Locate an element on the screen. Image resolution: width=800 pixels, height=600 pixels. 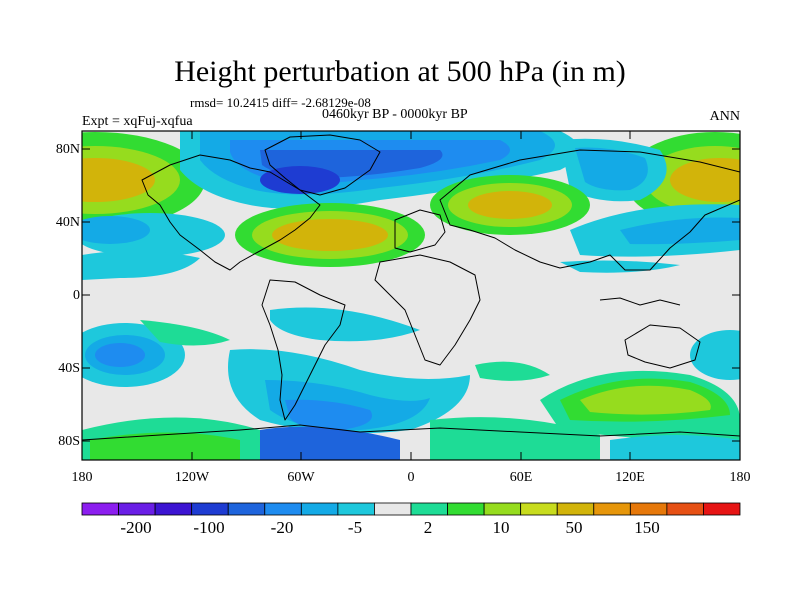
lon-label: 60W is located at coordinates (301, 477).